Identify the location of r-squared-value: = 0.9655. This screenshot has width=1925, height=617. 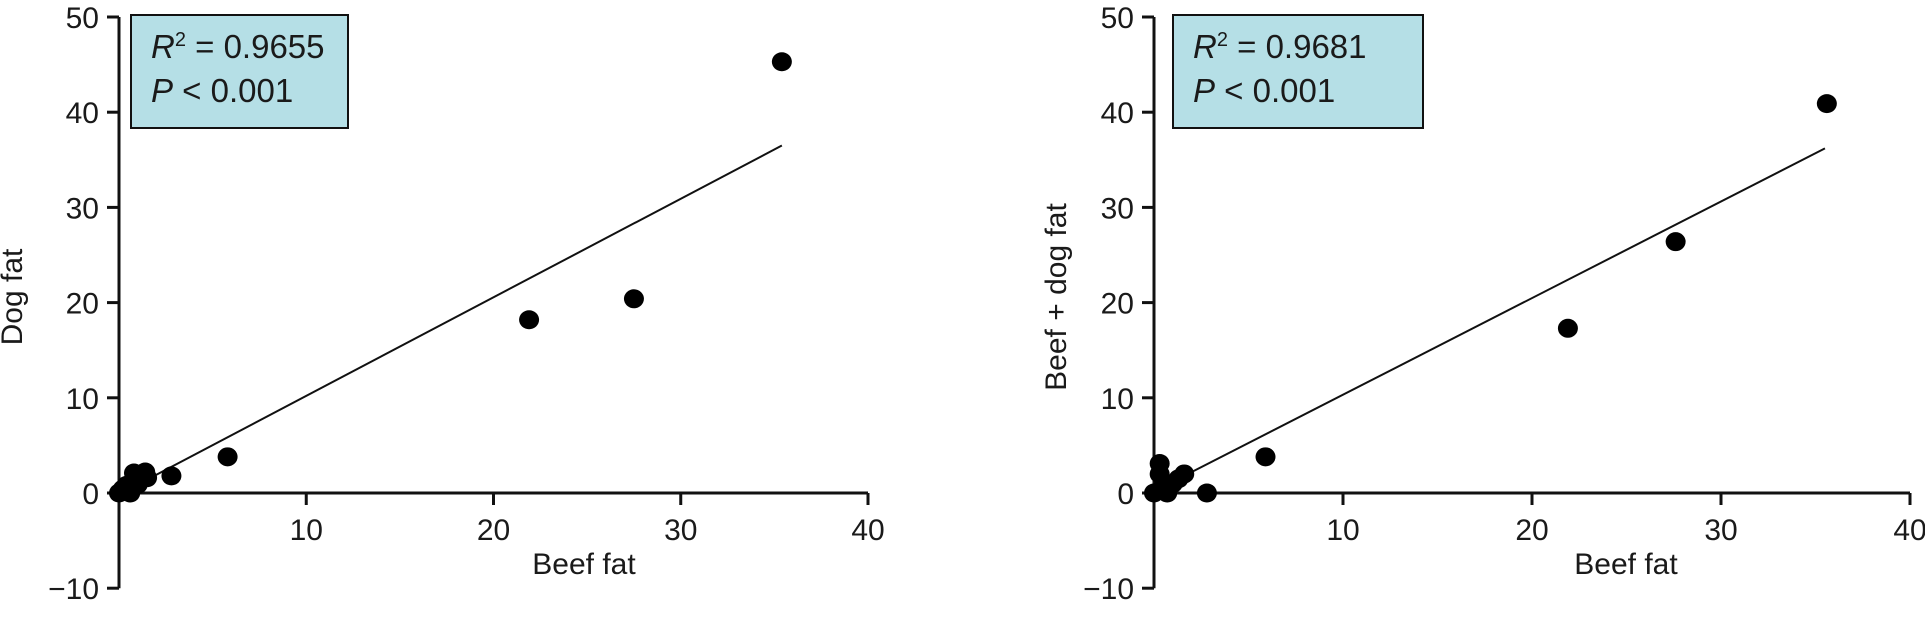
(255, 46).